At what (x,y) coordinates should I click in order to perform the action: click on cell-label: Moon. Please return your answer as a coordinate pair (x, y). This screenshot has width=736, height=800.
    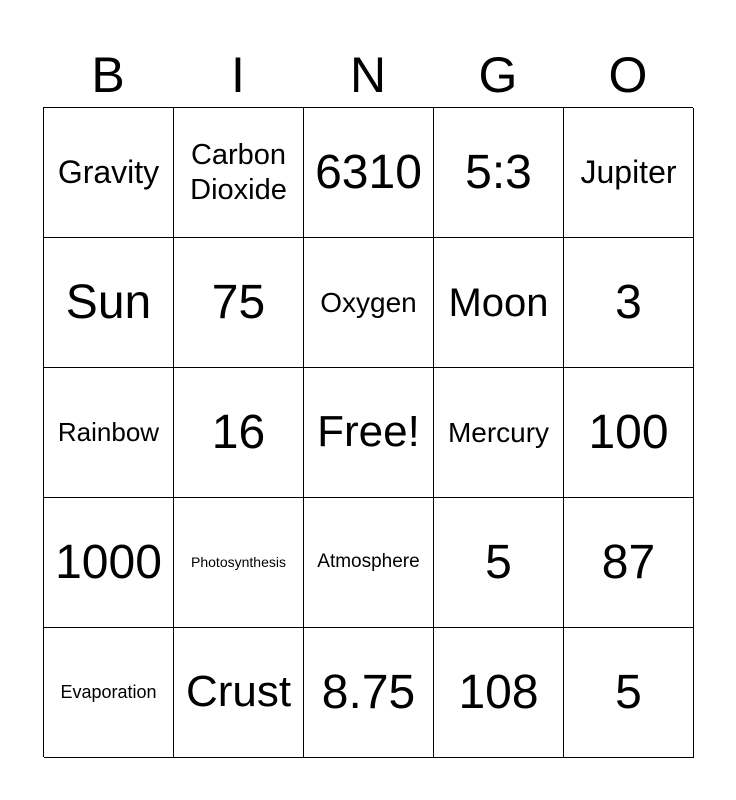
    Looking at the image, I should click on (498, 302).